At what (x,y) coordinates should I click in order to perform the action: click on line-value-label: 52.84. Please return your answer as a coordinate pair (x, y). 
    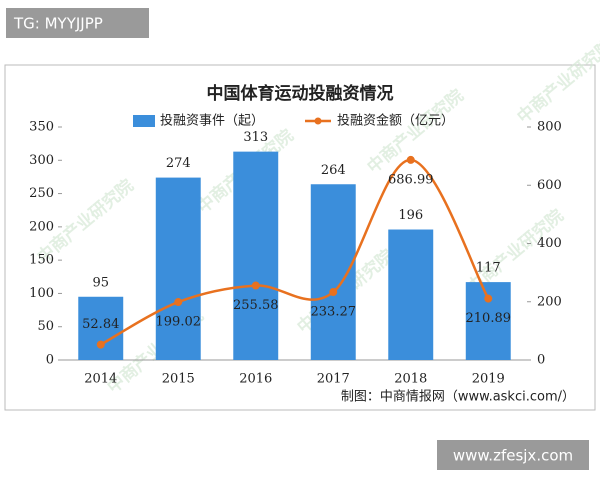
    Looking at the image, I should click on (100, 324).